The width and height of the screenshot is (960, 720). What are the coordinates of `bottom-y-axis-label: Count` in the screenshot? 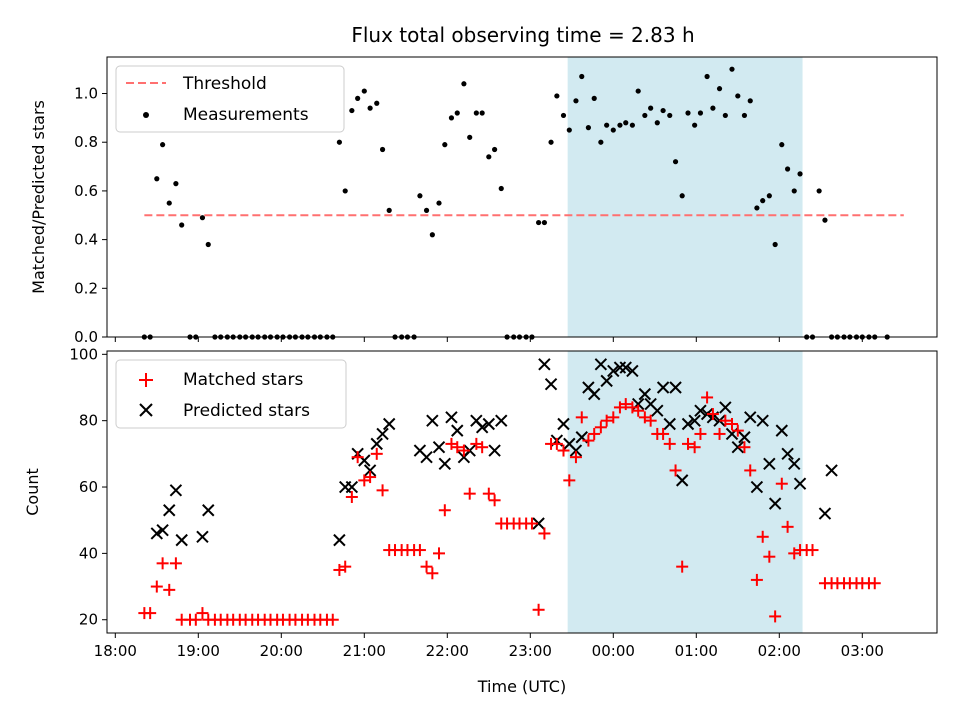 It's located at (32, 492).